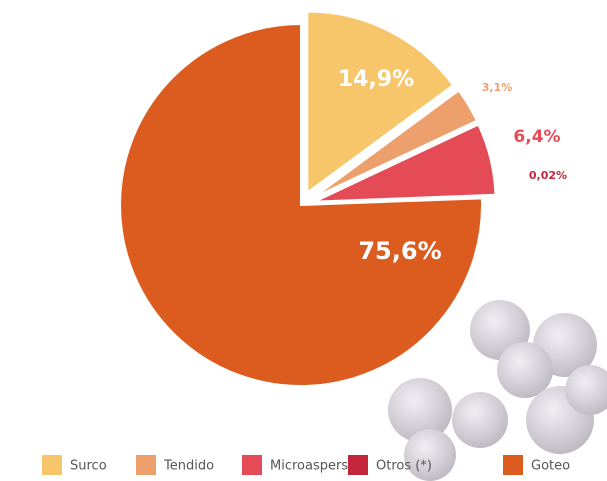 The height and width of the screenshot is (481, 607). I want to click on legend-label: Microaspersión, so click(319, 466).